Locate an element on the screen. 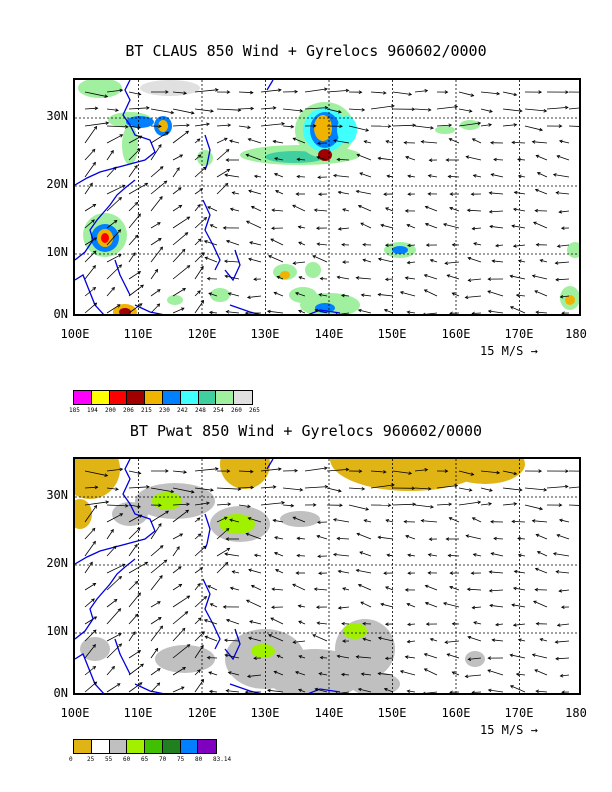  colorbar-label: 80 is located at coordinates (199, 759).